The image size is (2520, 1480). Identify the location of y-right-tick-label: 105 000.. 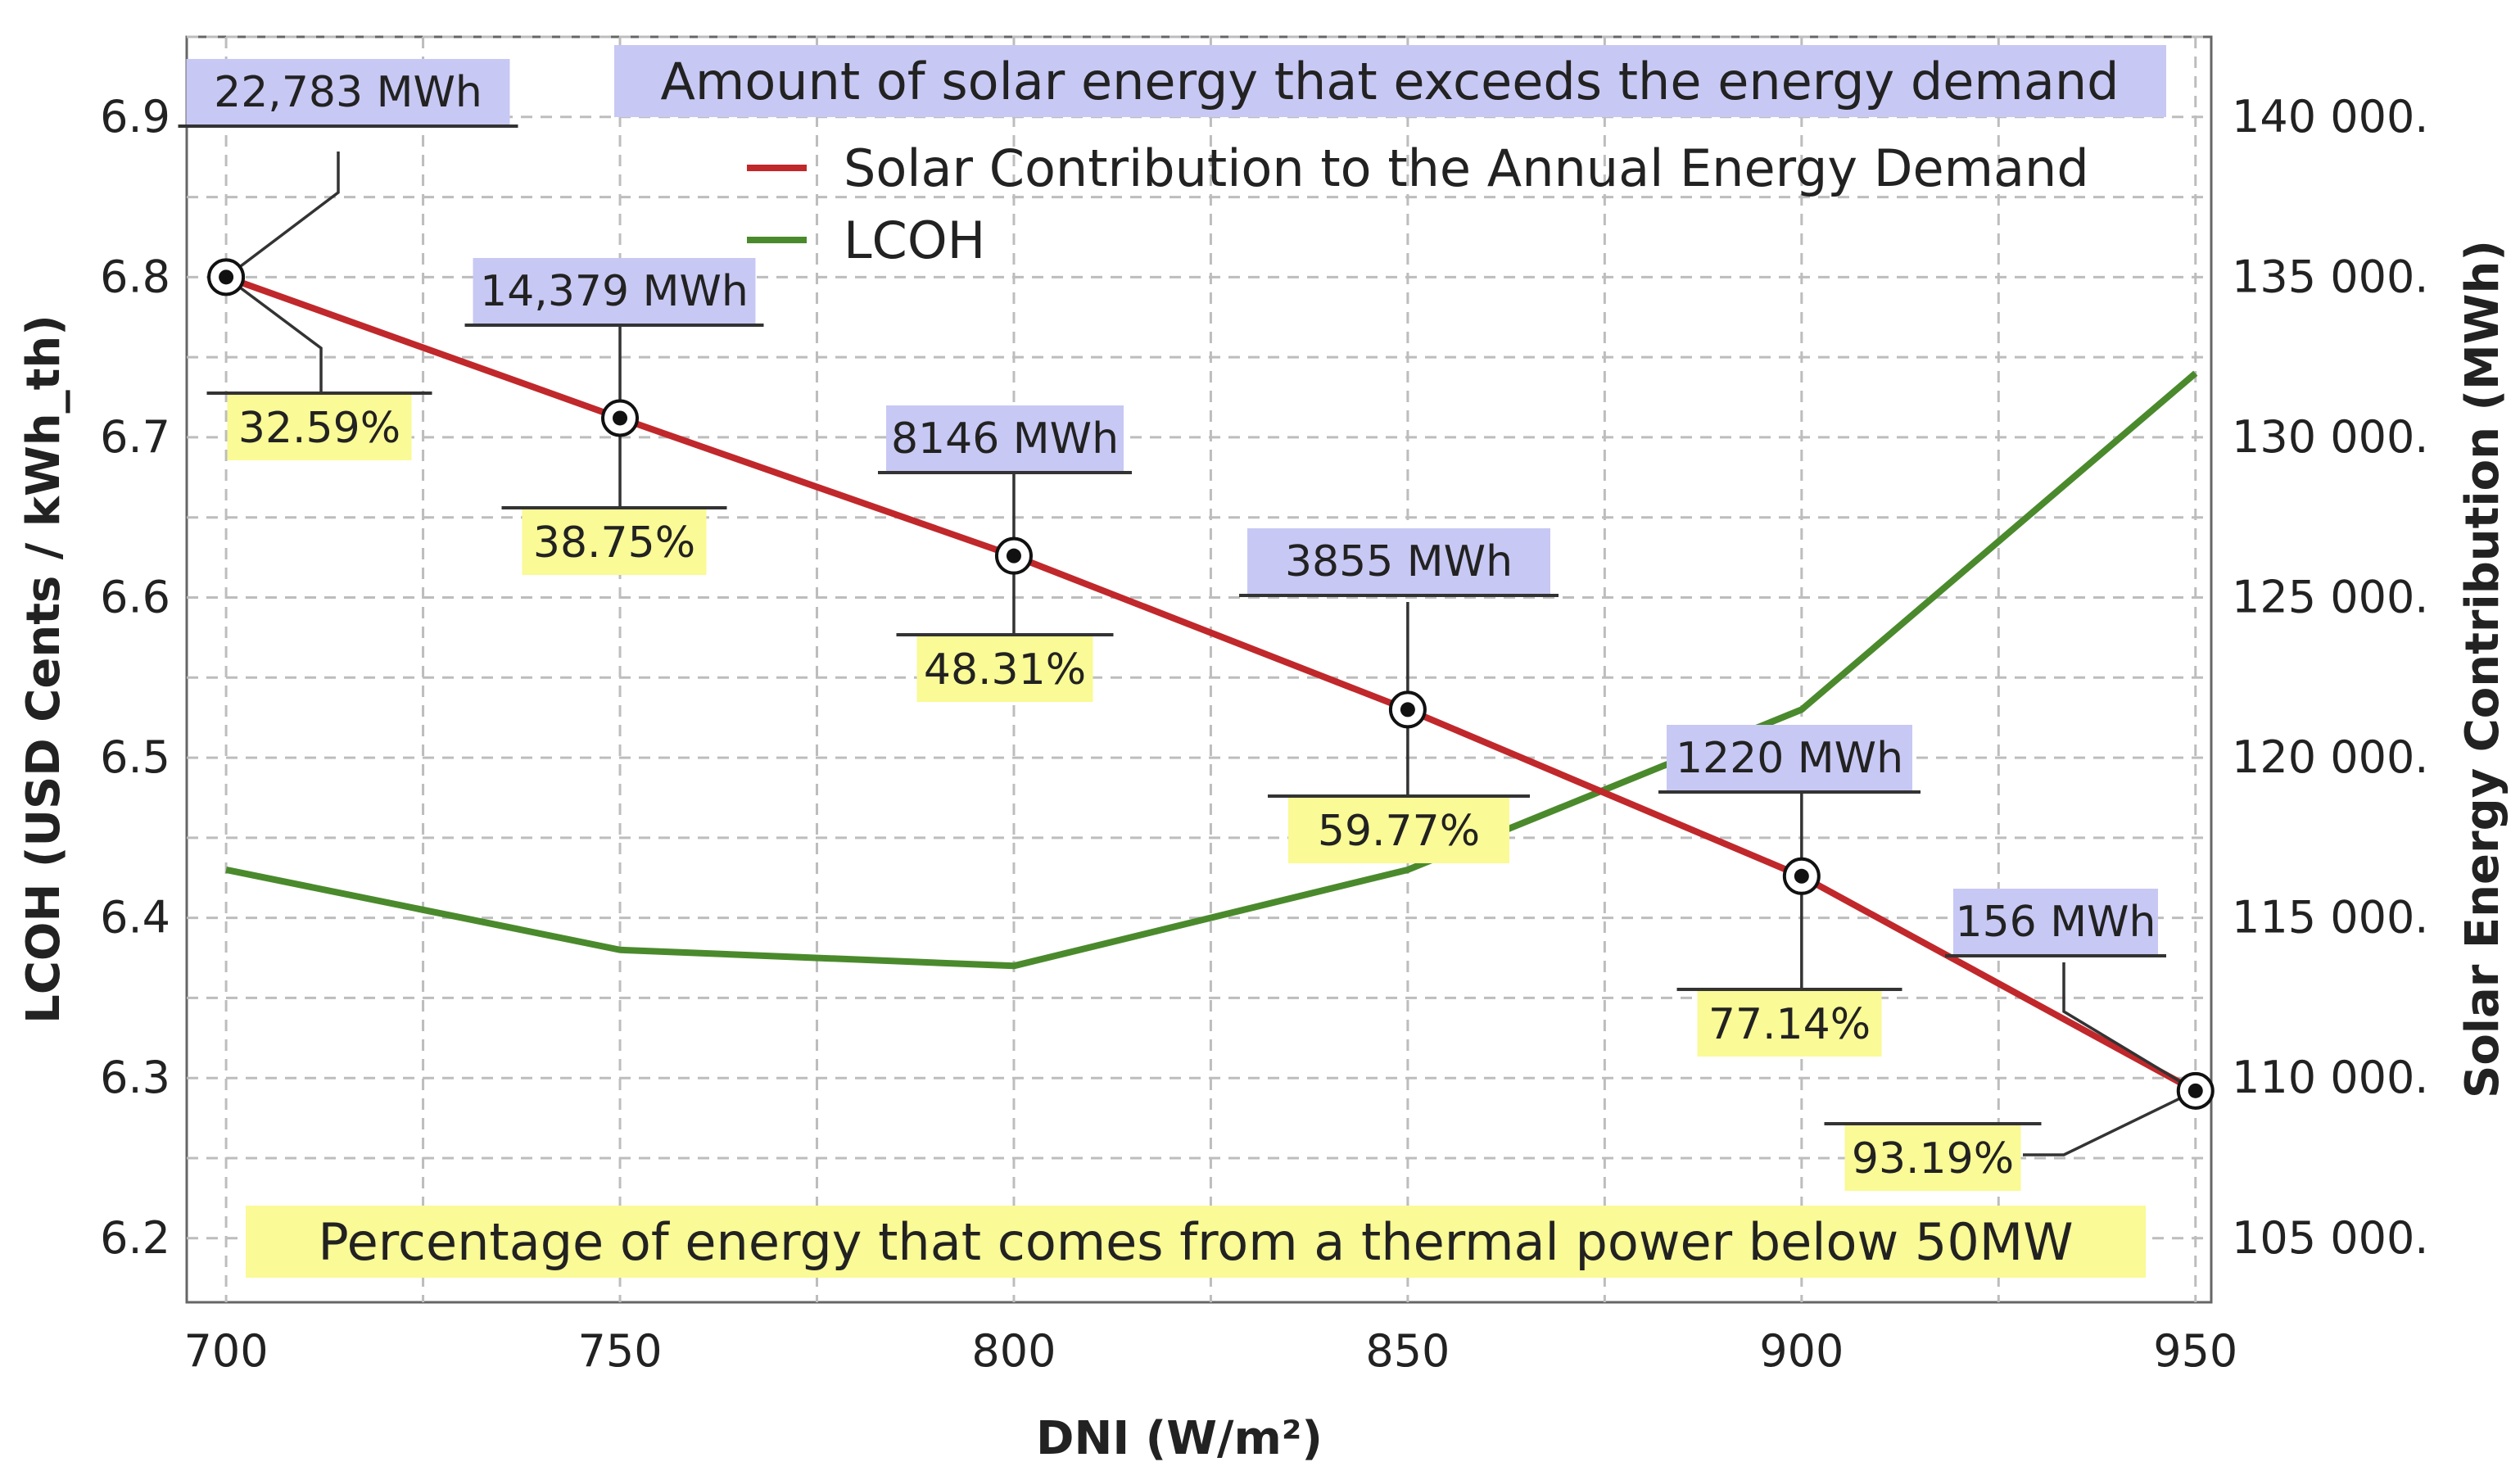
(2330, 1238).